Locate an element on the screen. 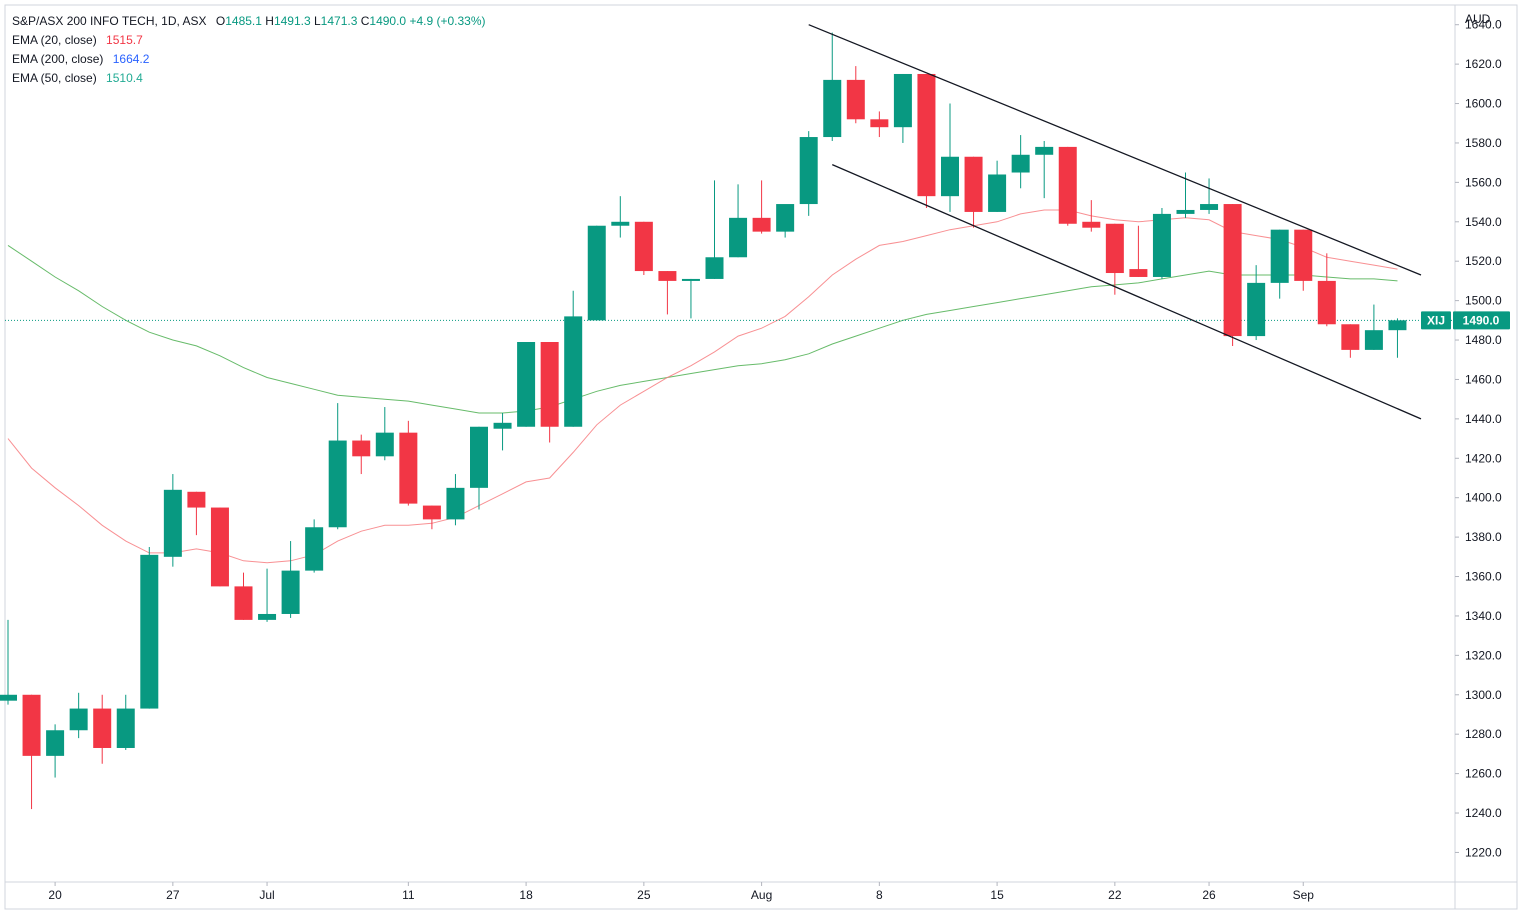 This screenshot has height=914, width=1522. x-tick-label: 15 is located at coordinates (997, 895).